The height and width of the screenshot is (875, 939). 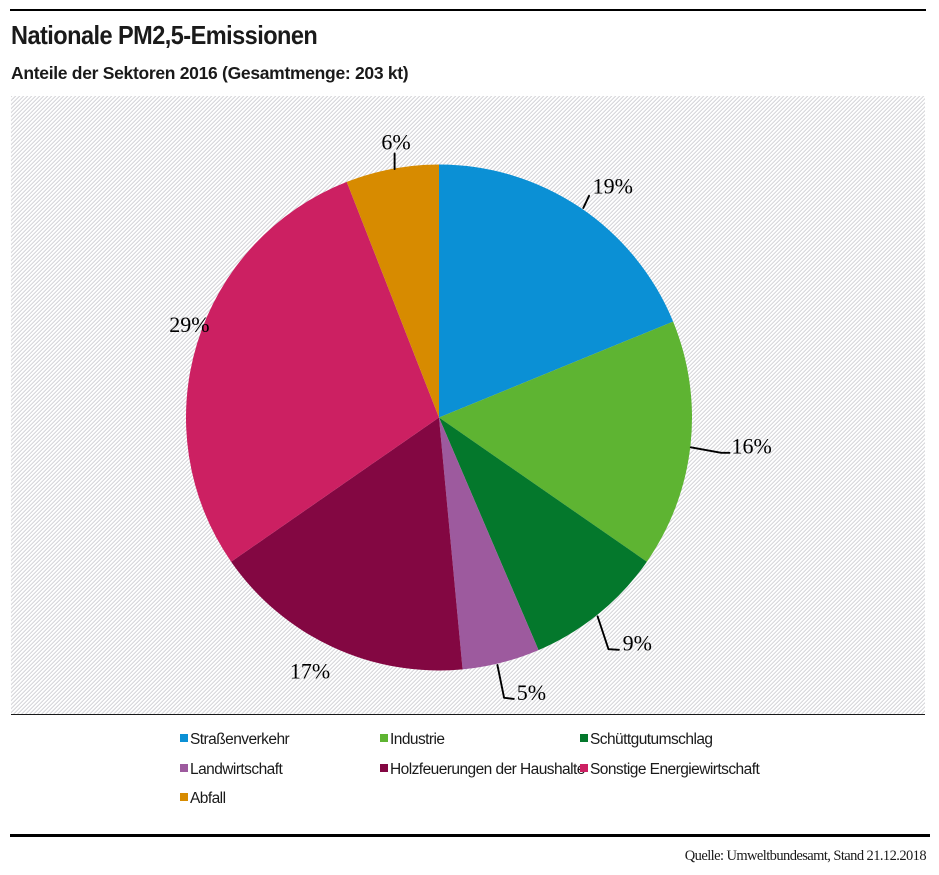 What do you see at coordinates (531, 692) in the screenshot?
I see `svg-text: 5%` at bounding box center [531, 692].